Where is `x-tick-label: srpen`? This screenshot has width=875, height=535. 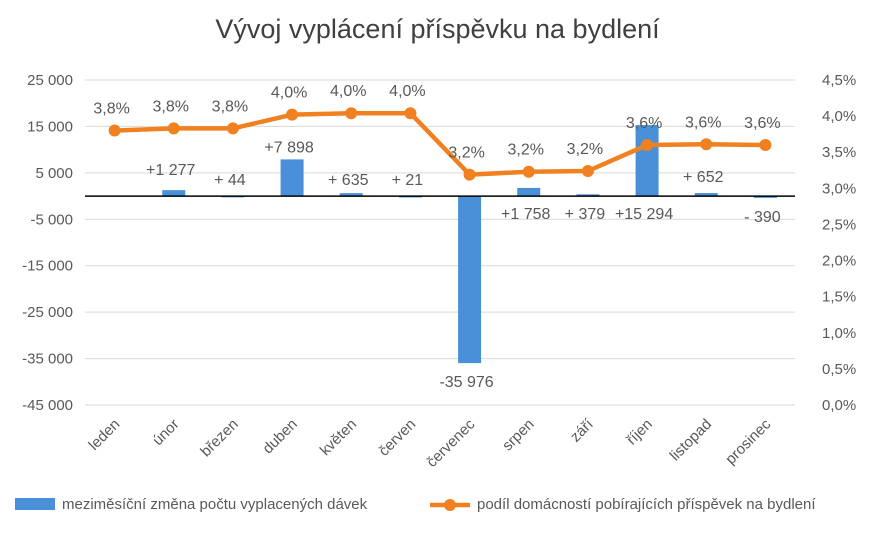
x-tick-label: srpen is located at coordinates (518, 435).